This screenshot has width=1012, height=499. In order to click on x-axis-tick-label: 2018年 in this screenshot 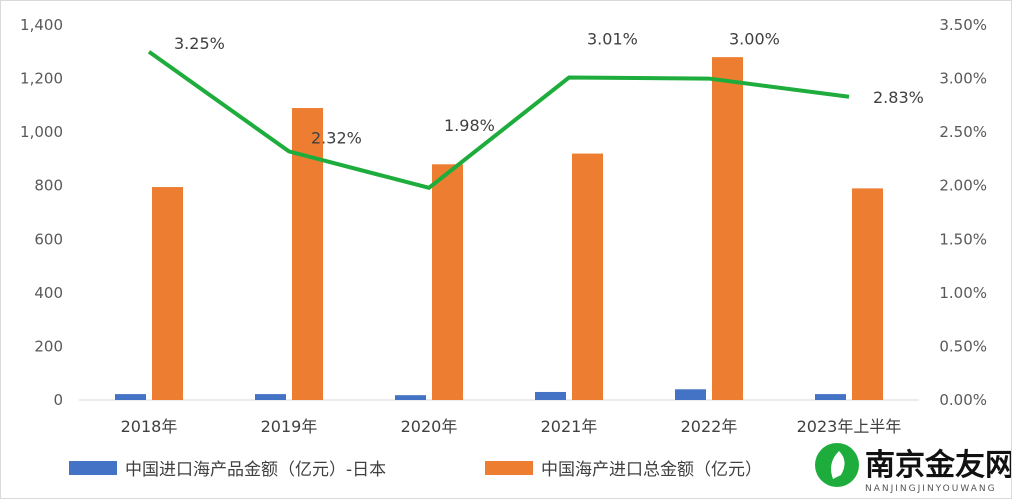, I will do `click(149, 426)`.